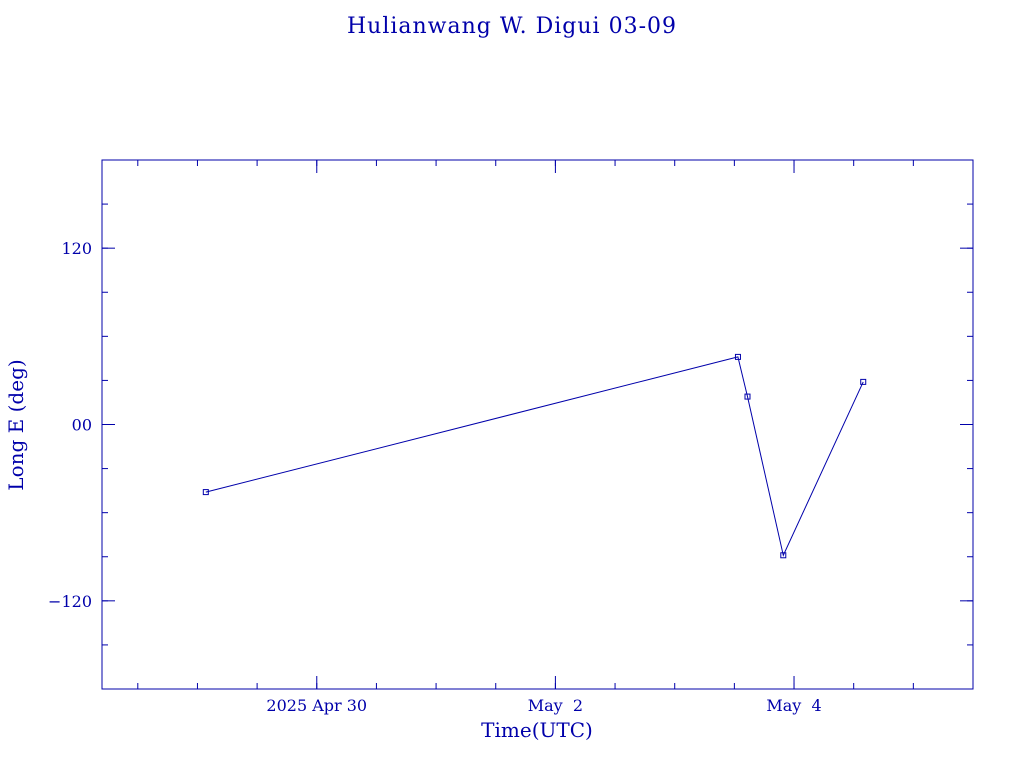 This screenshot has width=1024, height=768. I want to click on x-tick-label: 2025 Apr 30, so click(316, 705).